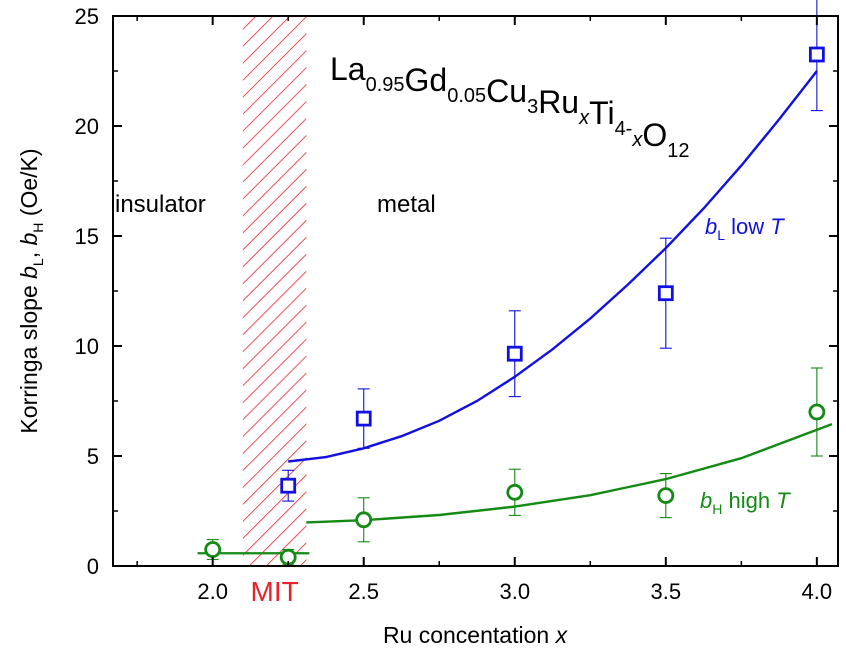 This screenshot has height=653, width=846. I want to click on series-label-bh-high-t: bH high T, so click(745, 502).